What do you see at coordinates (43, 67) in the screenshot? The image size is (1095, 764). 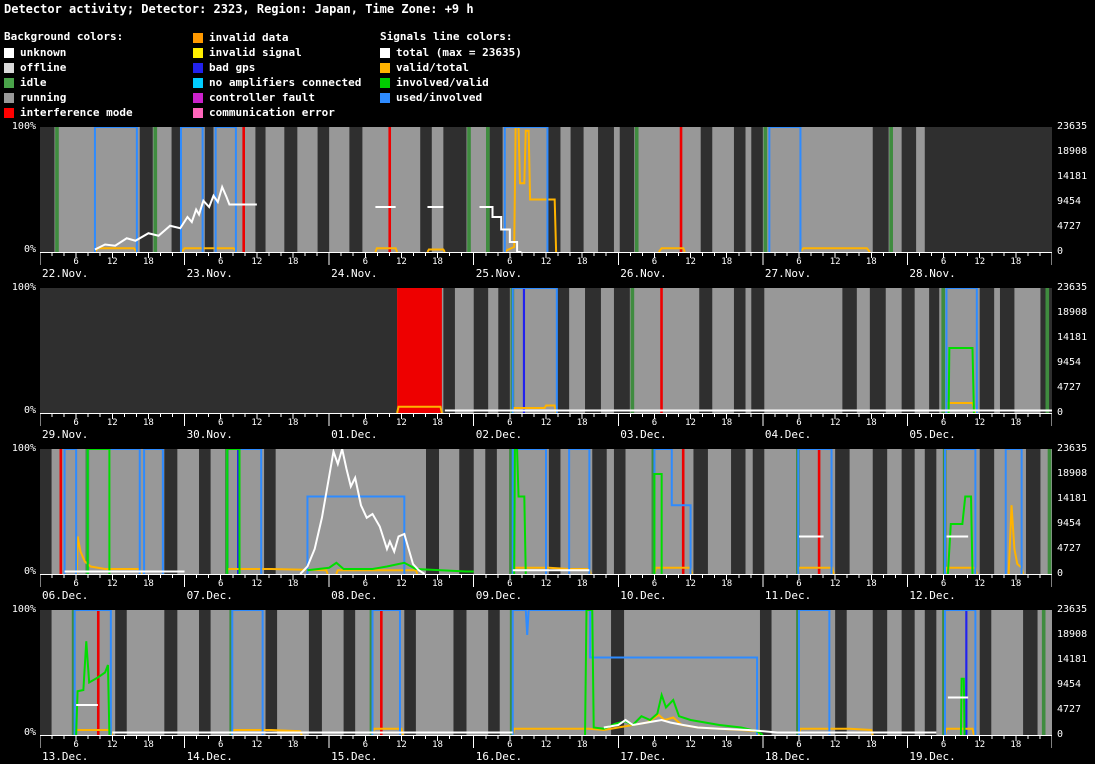 I see `legend-item-label: offline` at bounding box center [43, 67].